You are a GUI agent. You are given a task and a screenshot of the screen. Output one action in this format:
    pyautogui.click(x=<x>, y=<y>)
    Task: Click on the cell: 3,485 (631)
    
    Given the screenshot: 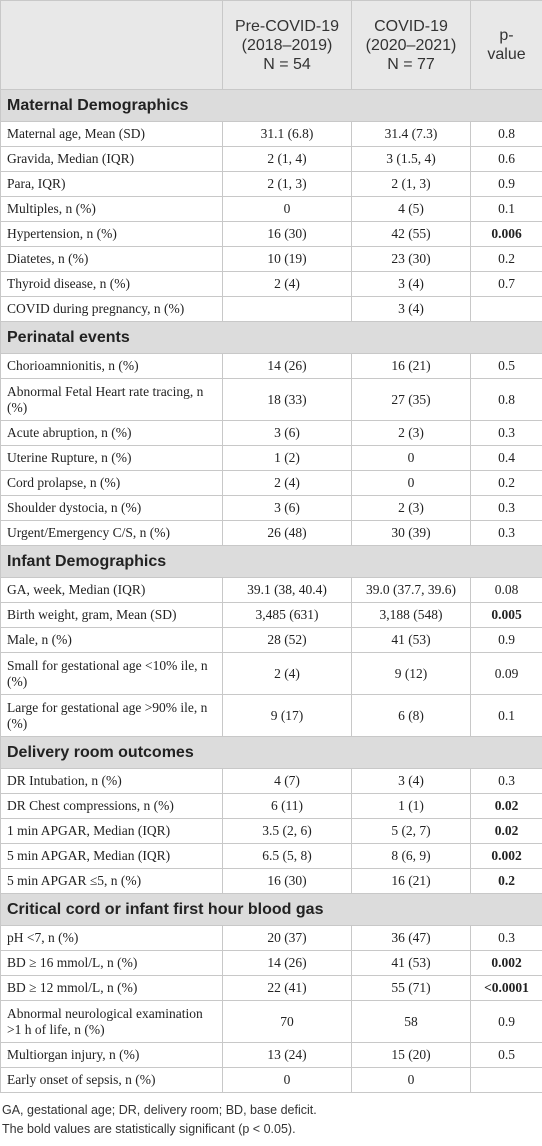 What is the action you would take?
    pyautogui.click(x=287, y=615)
    